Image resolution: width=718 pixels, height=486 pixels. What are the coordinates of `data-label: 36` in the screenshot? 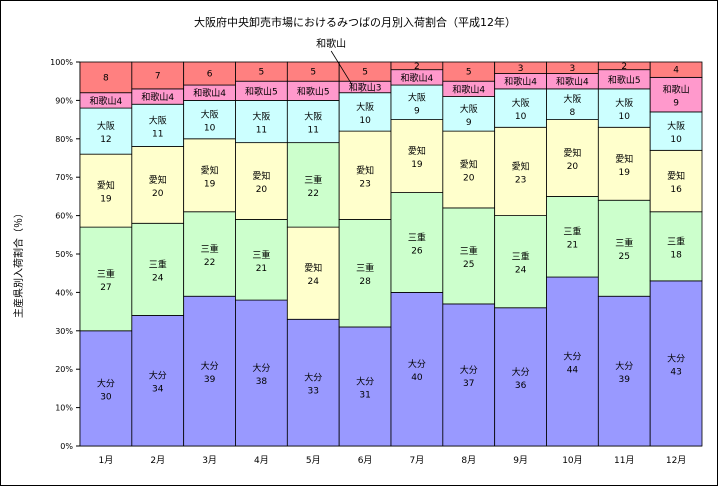 It's located at (521, 386).